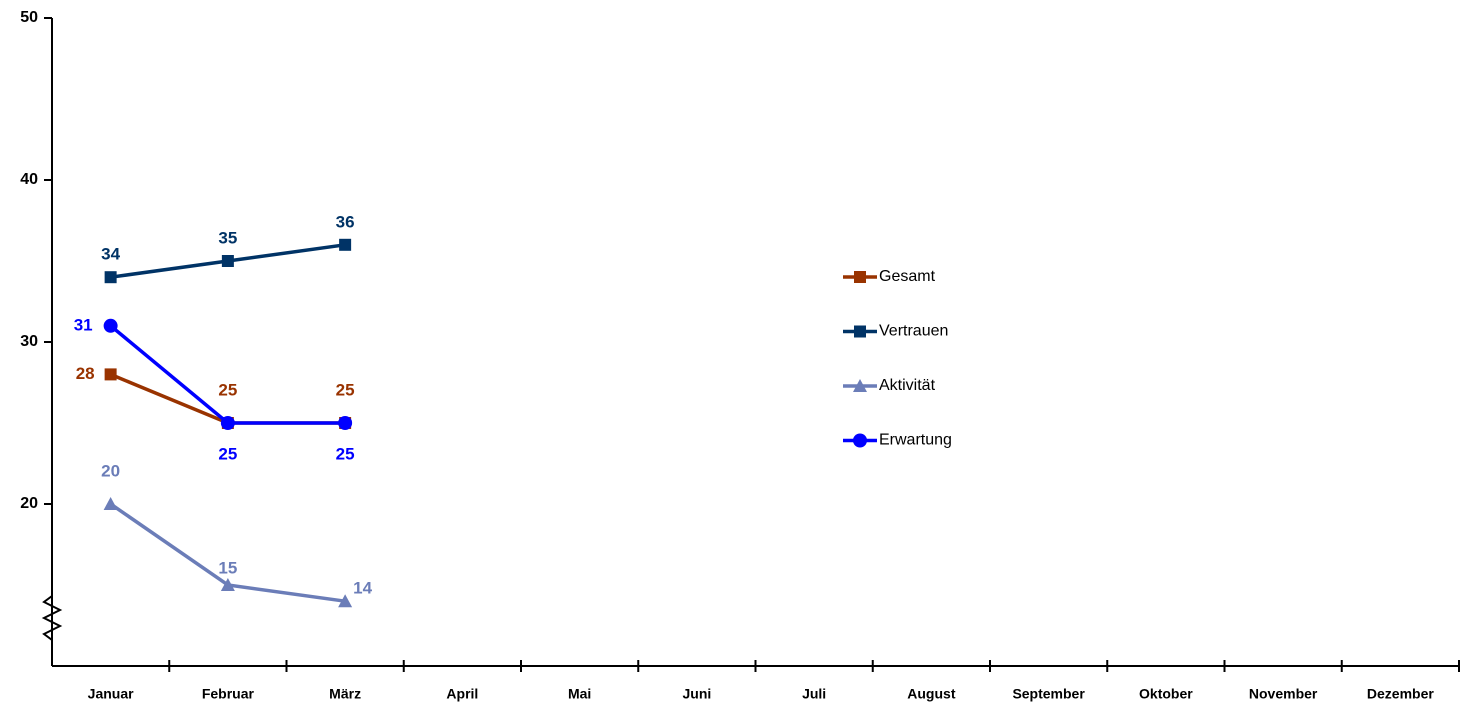  Describe the element at coordinates (228, 694) in the screenshot. I see `x-tick-label: Februar` at that location.